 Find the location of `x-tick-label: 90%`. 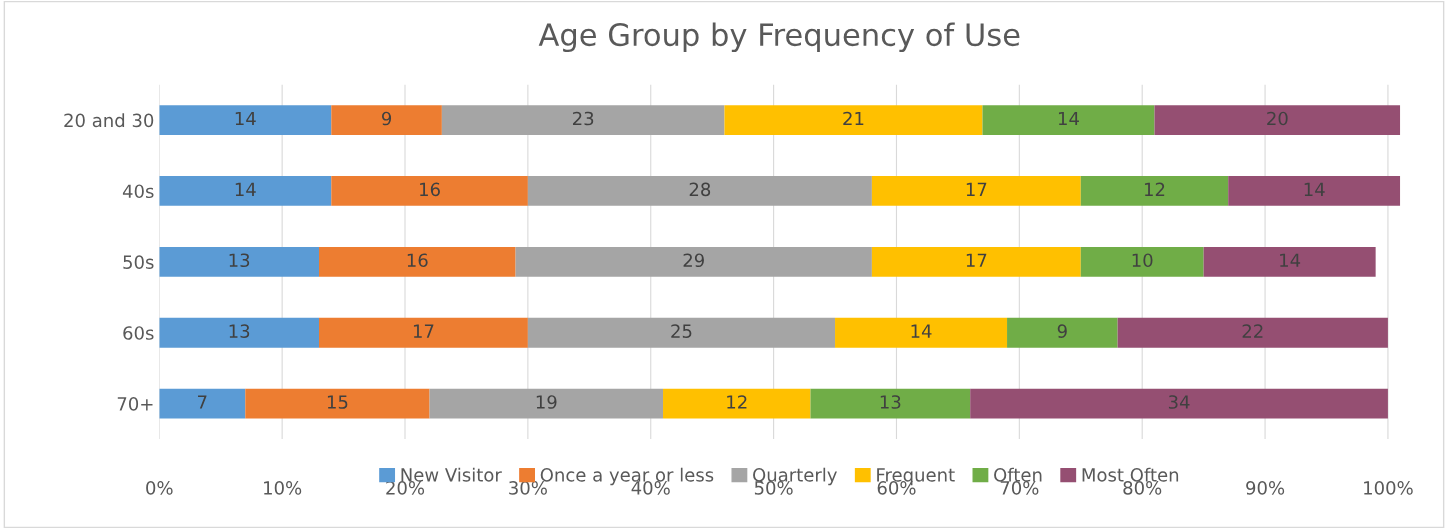

x-tick-label: 90% is located at coordinates (1265, 488).